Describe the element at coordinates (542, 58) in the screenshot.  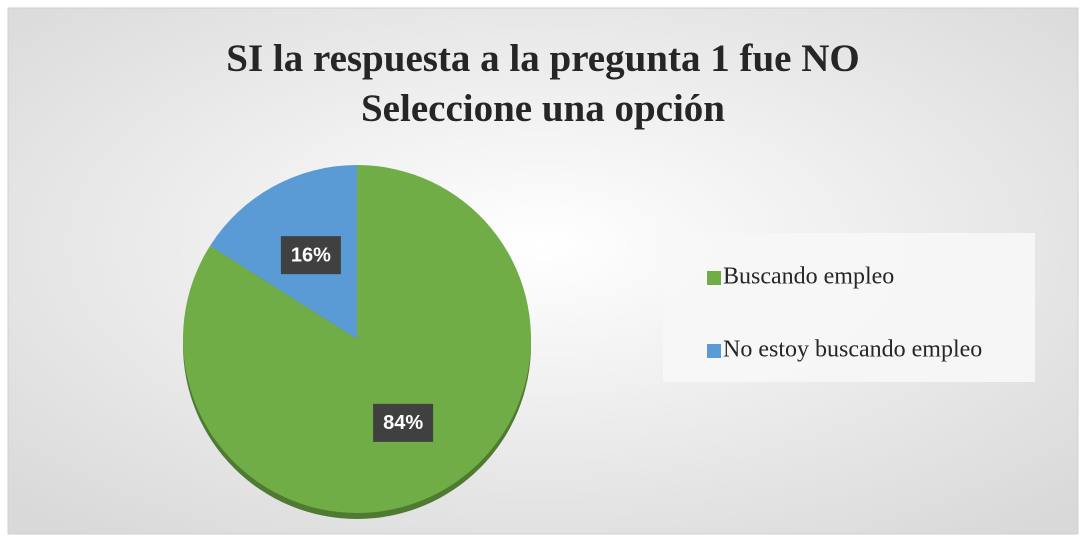
I see `chart-title: SI la respuesta a la pregunta 1 fue NO` at that location.